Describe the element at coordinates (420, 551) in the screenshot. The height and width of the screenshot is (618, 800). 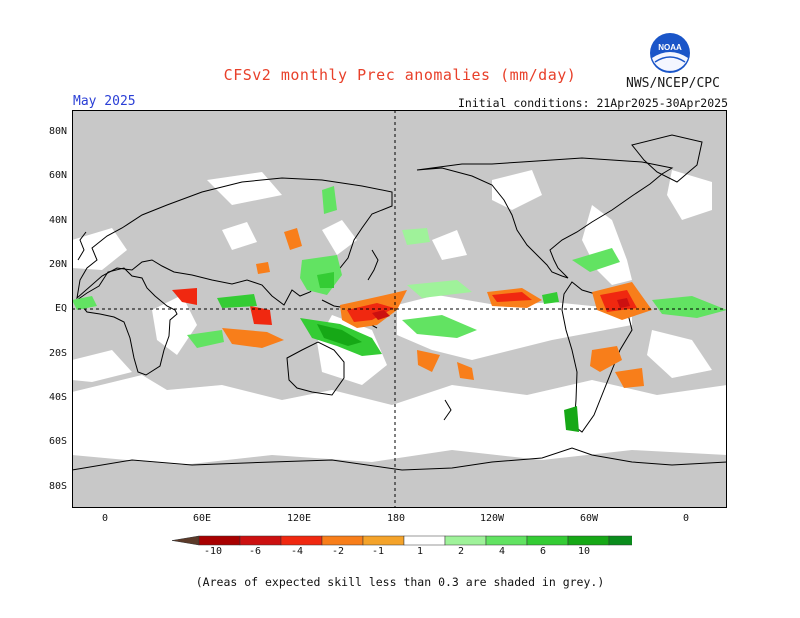
I see `colorbar-label: 1` at that location.